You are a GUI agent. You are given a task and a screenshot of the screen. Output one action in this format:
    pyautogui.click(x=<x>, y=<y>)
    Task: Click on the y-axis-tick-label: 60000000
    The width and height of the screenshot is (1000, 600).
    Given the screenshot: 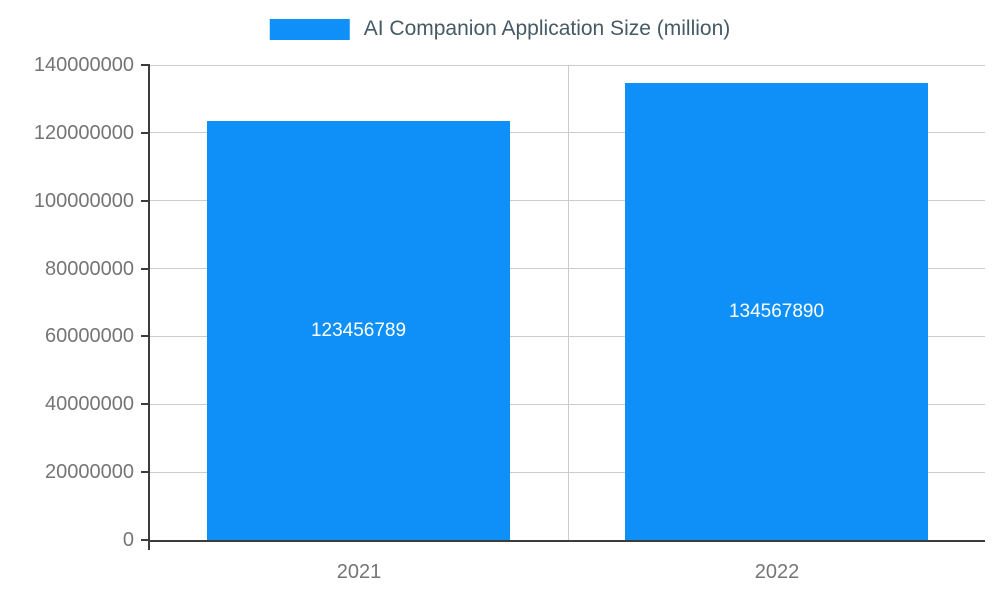 What is the action you would take?
    pyautogui.click(x=89, y=336)
    